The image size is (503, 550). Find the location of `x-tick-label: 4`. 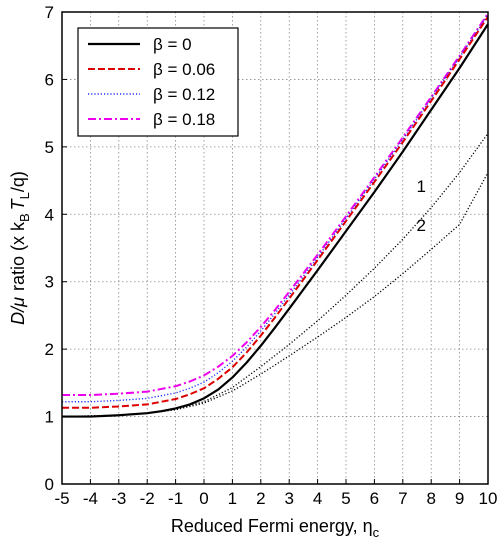

x-tick-label: 4 is located at coordinates (317, 498).